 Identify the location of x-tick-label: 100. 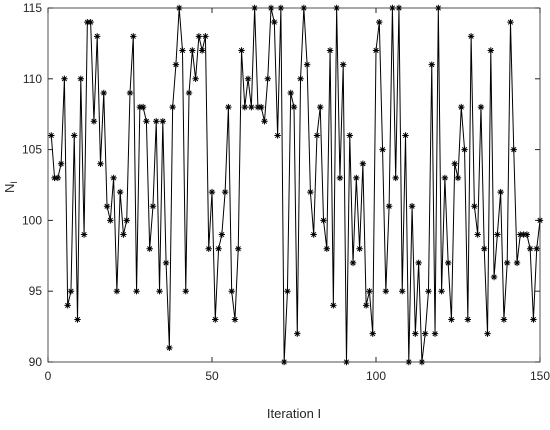
(376, 376).